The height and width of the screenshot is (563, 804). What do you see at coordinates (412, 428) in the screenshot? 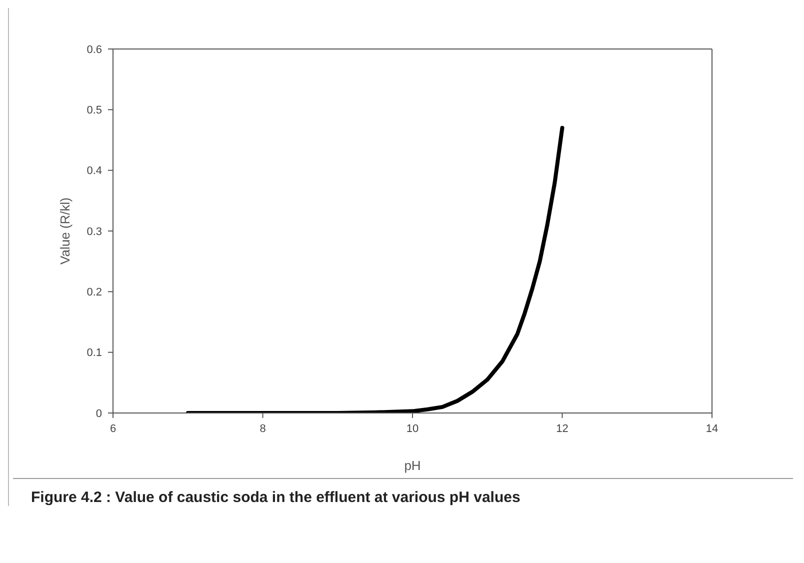
I see `x-tick-label: 10` at bounding box center [412, 428].